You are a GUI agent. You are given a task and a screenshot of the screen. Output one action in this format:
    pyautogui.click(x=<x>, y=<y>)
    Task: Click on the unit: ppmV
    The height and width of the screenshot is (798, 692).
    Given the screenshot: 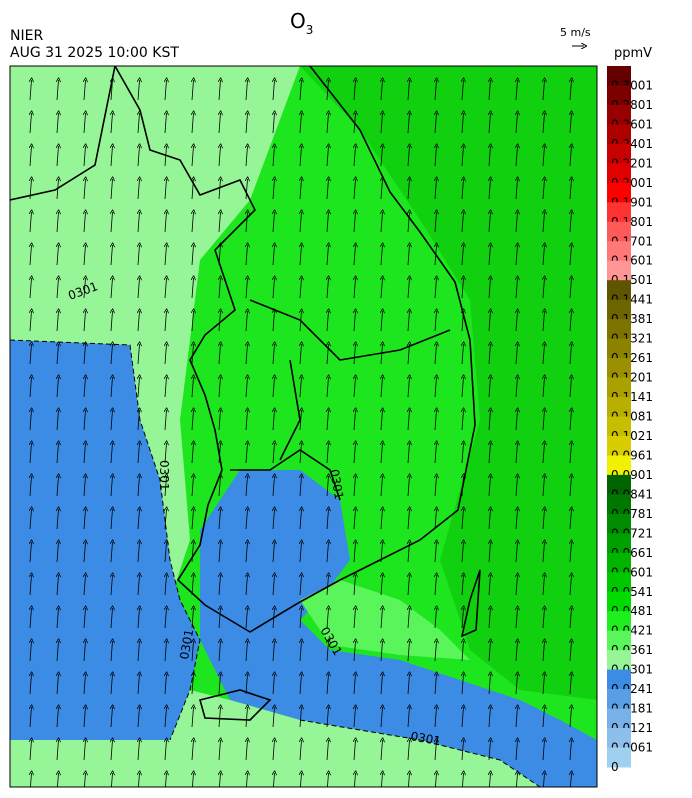 What is the action you would take?
    pyautogui.click(x=633, y=53)
    